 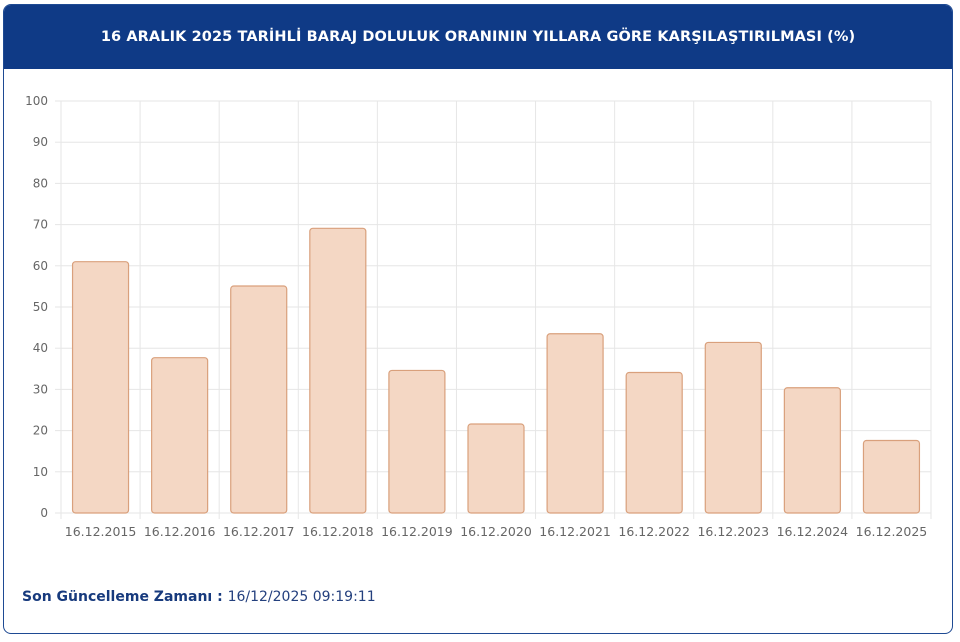 I want to click on y-tick-label: 90, so click(x=40, y=142).